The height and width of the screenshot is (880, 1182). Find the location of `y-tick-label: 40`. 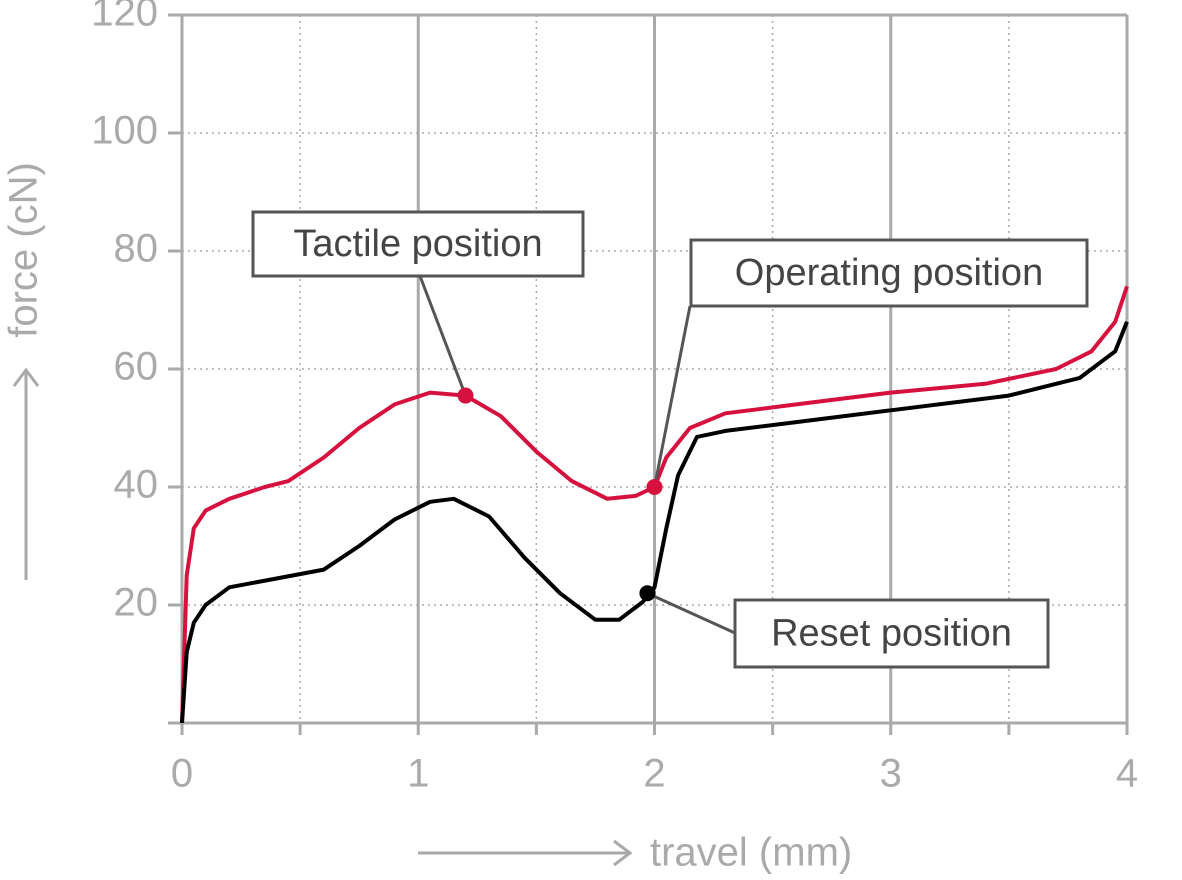

y-tick-label: 40 is located at coordinates (136, 485).